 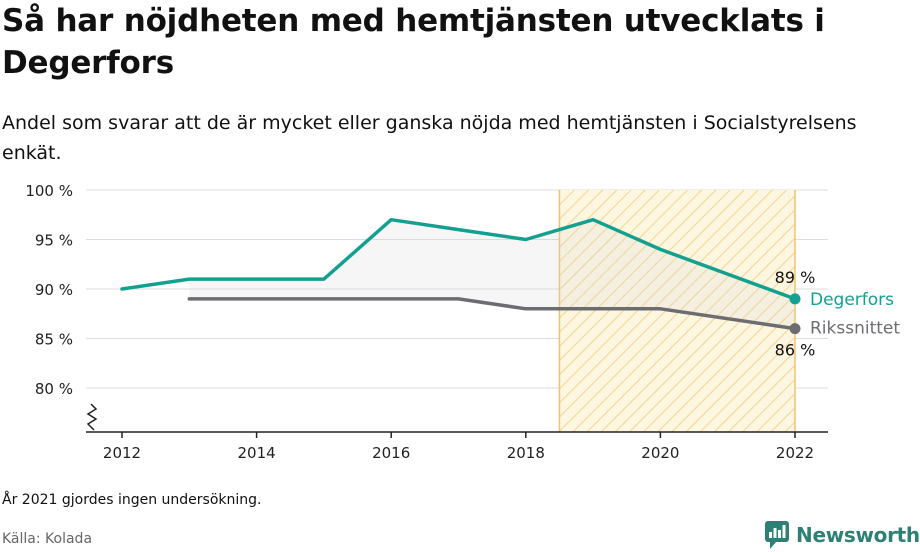 What do you see at coordinates (795, 299) in the screenshot?
I see `end-point-degerfors` at bounding box center [795, 299].